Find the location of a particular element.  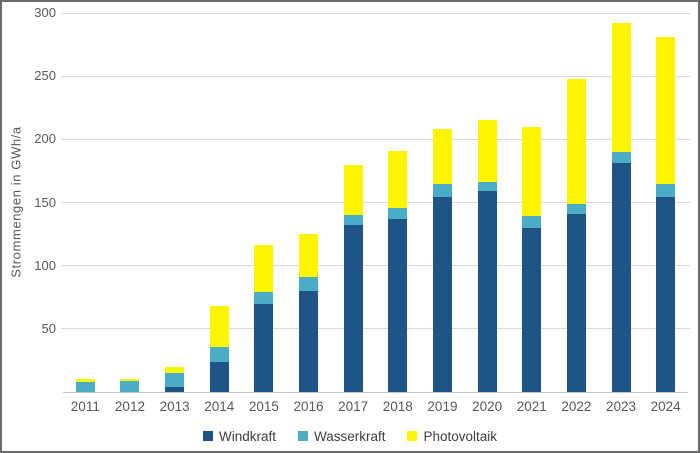

x-tick-label-2012: 2012 is located at coordinates (129, 406).